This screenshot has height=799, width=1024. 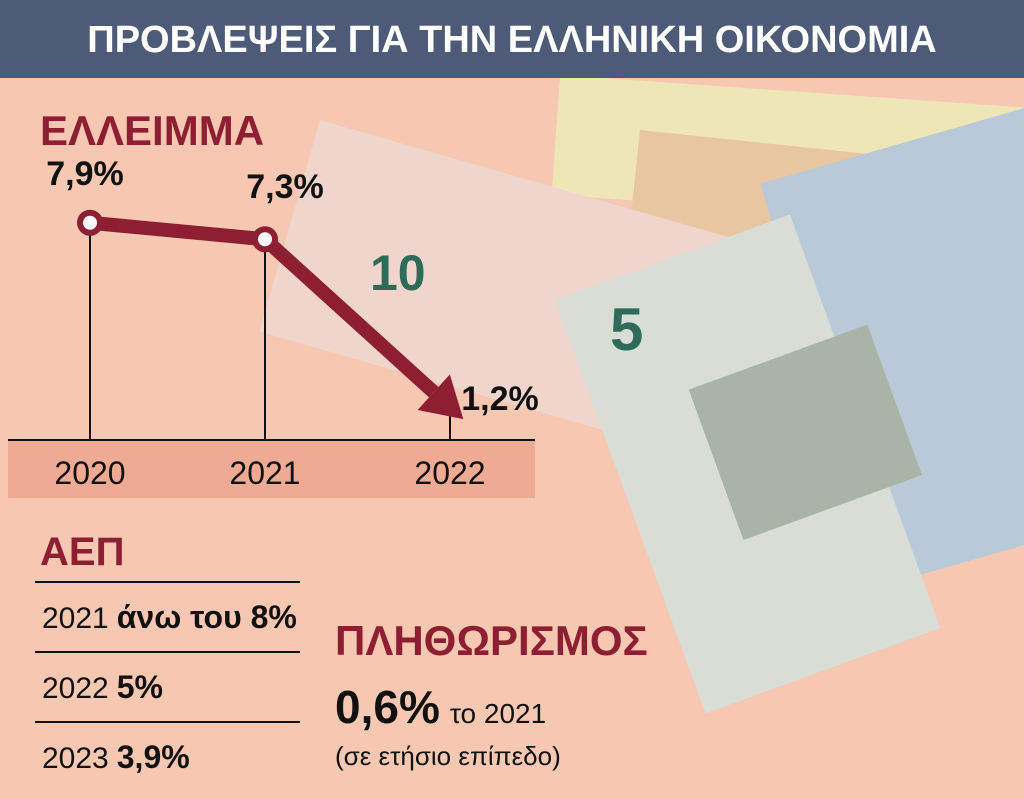 What do you see at coordinates (167, 678) in the screenshot?
I see `gdp-table: 2021 άνω του 8% 2022 5% 2023 3,9%` at bounding box center [167, 678].